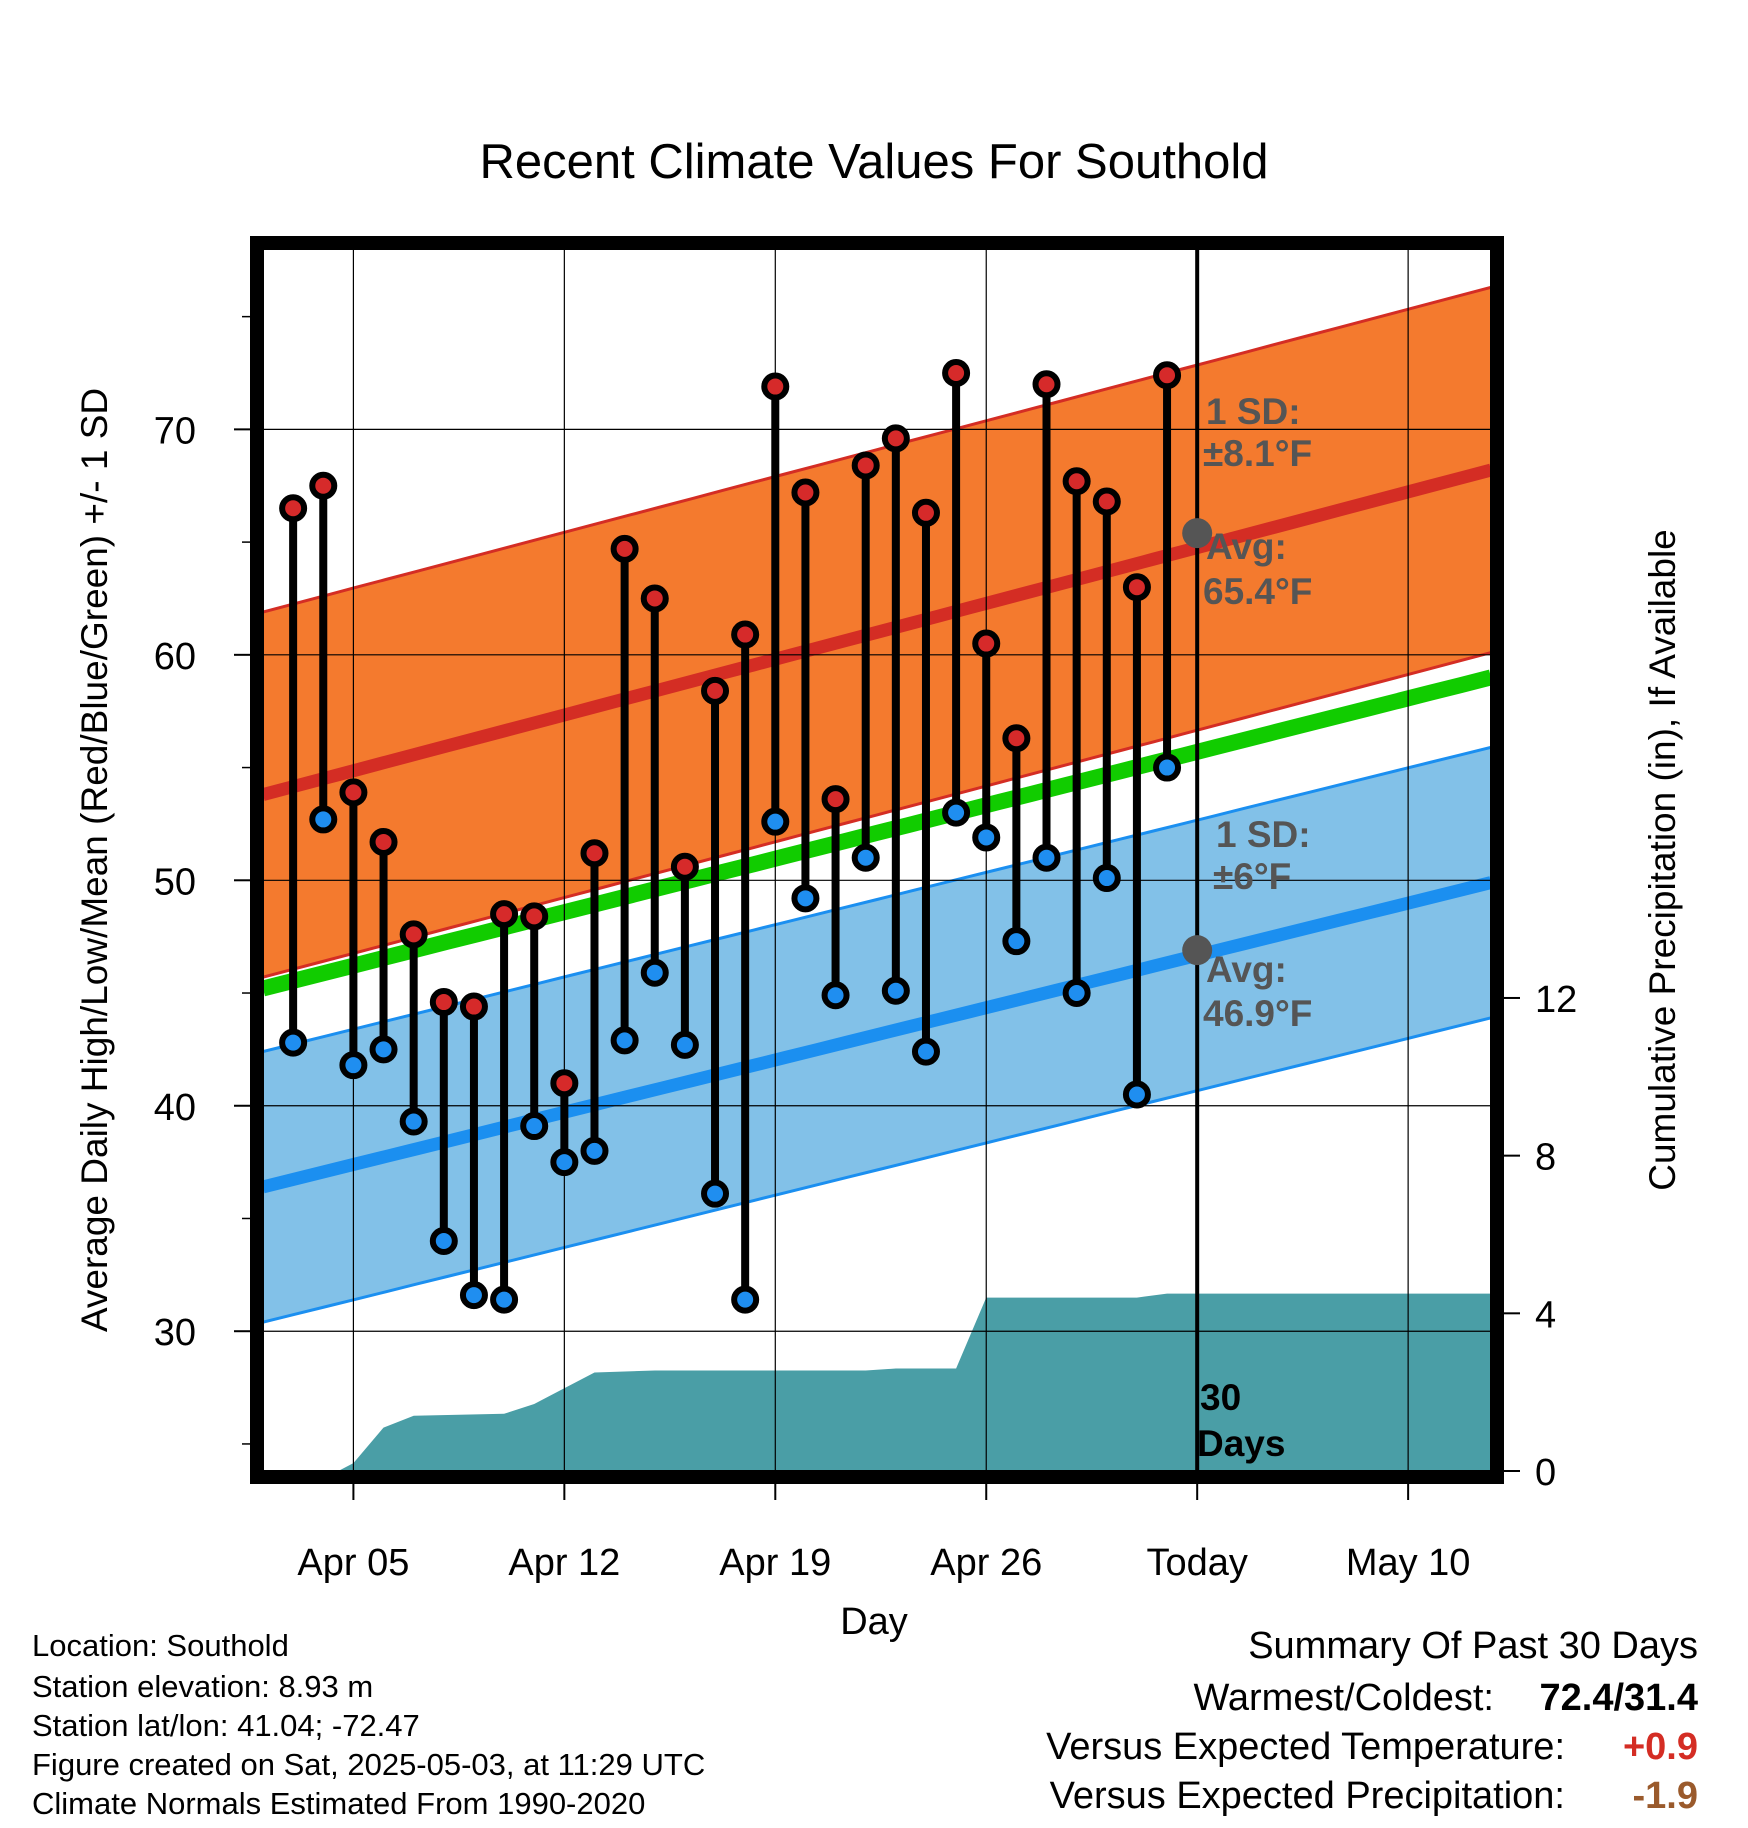 The image size is (1748, 1828). I want to click on precip-vs-expected-value: -1.9, so click(1665, 1796).